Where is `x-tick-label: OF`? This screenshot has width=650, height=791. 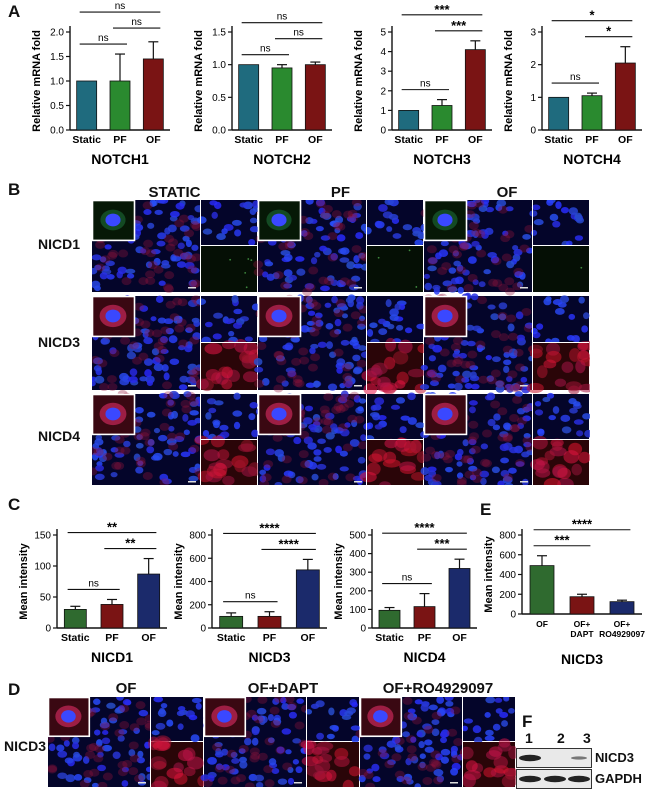 x-tick-label: OF is located at coordinates (542, 624).